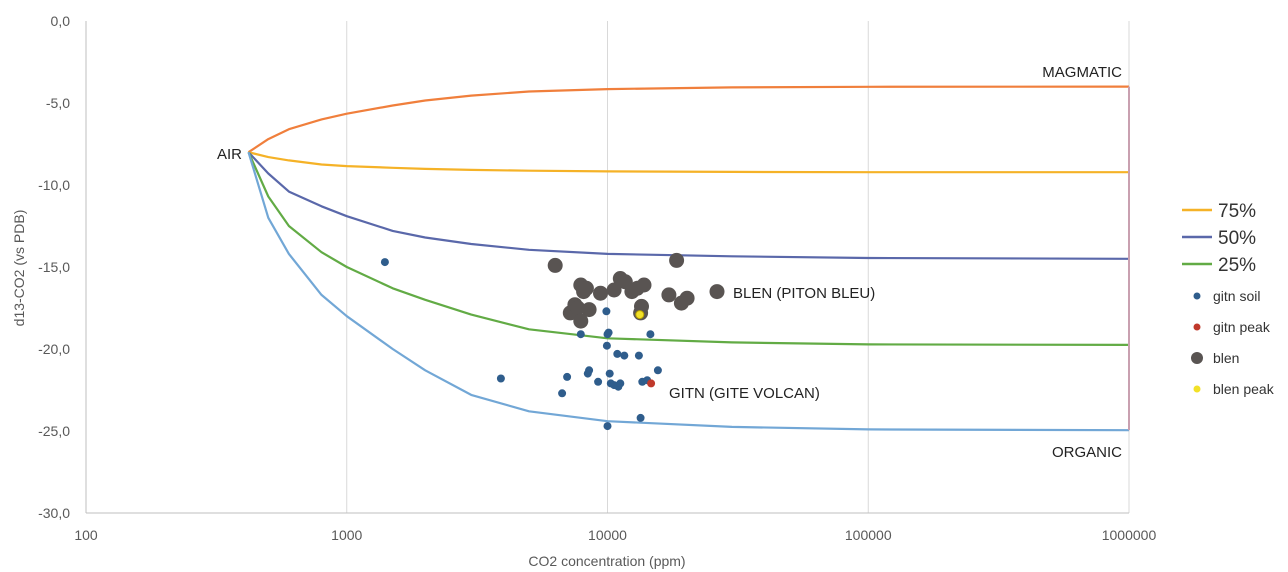 This screenshot has width=1288, height=572. What do you see at coordinates (1082, 72) in the screenshot?
I see `annotation-magmatic: MAGMATIC` at bounding box center [1082, 72].